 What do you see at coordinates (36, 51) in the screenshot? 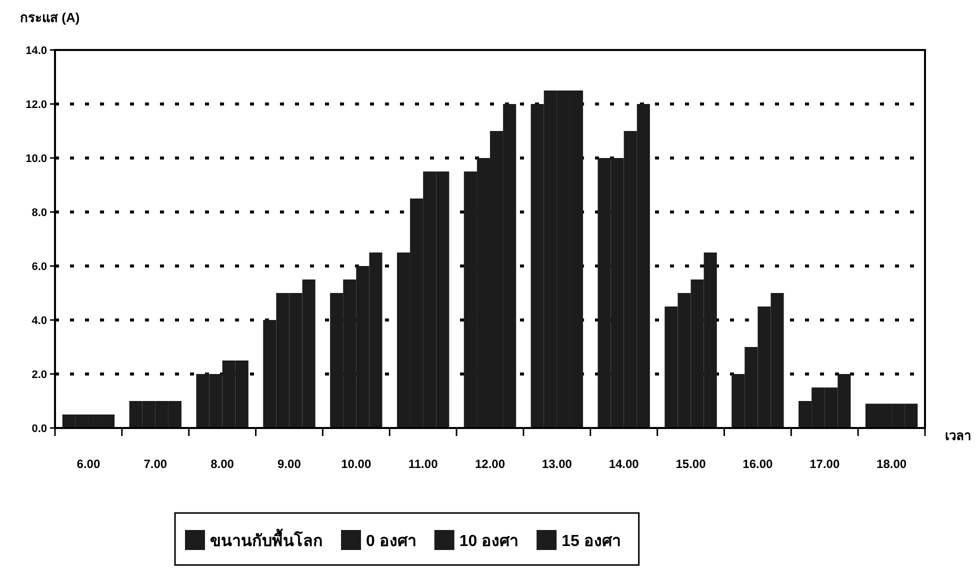
I see `y-tick-label: 14.0` at bounding box center [36, 51].